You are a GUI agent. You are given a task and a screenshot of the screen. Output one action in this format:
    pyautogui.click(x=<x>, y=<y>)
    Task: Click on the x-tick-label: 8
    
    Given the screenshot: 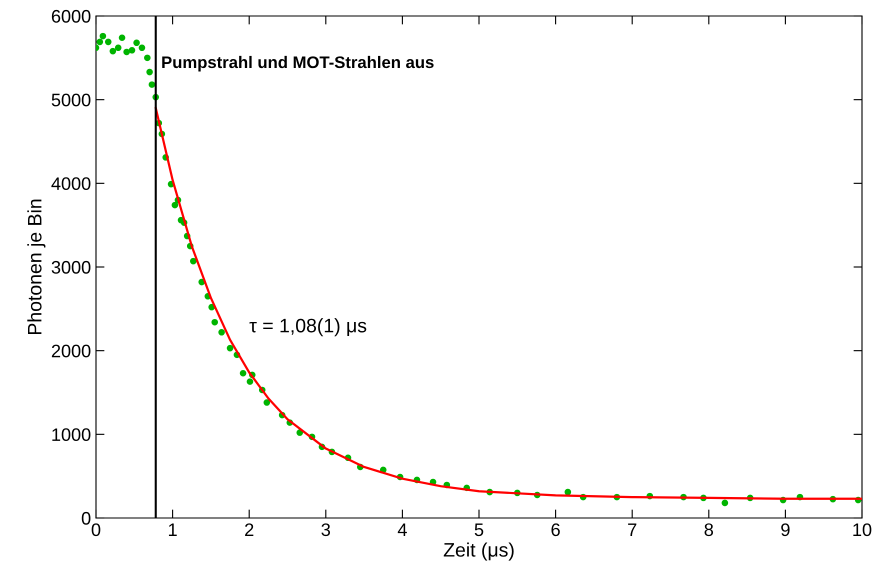 What is the action you would take?
    pyautogui.click(x=709, y=529)
    